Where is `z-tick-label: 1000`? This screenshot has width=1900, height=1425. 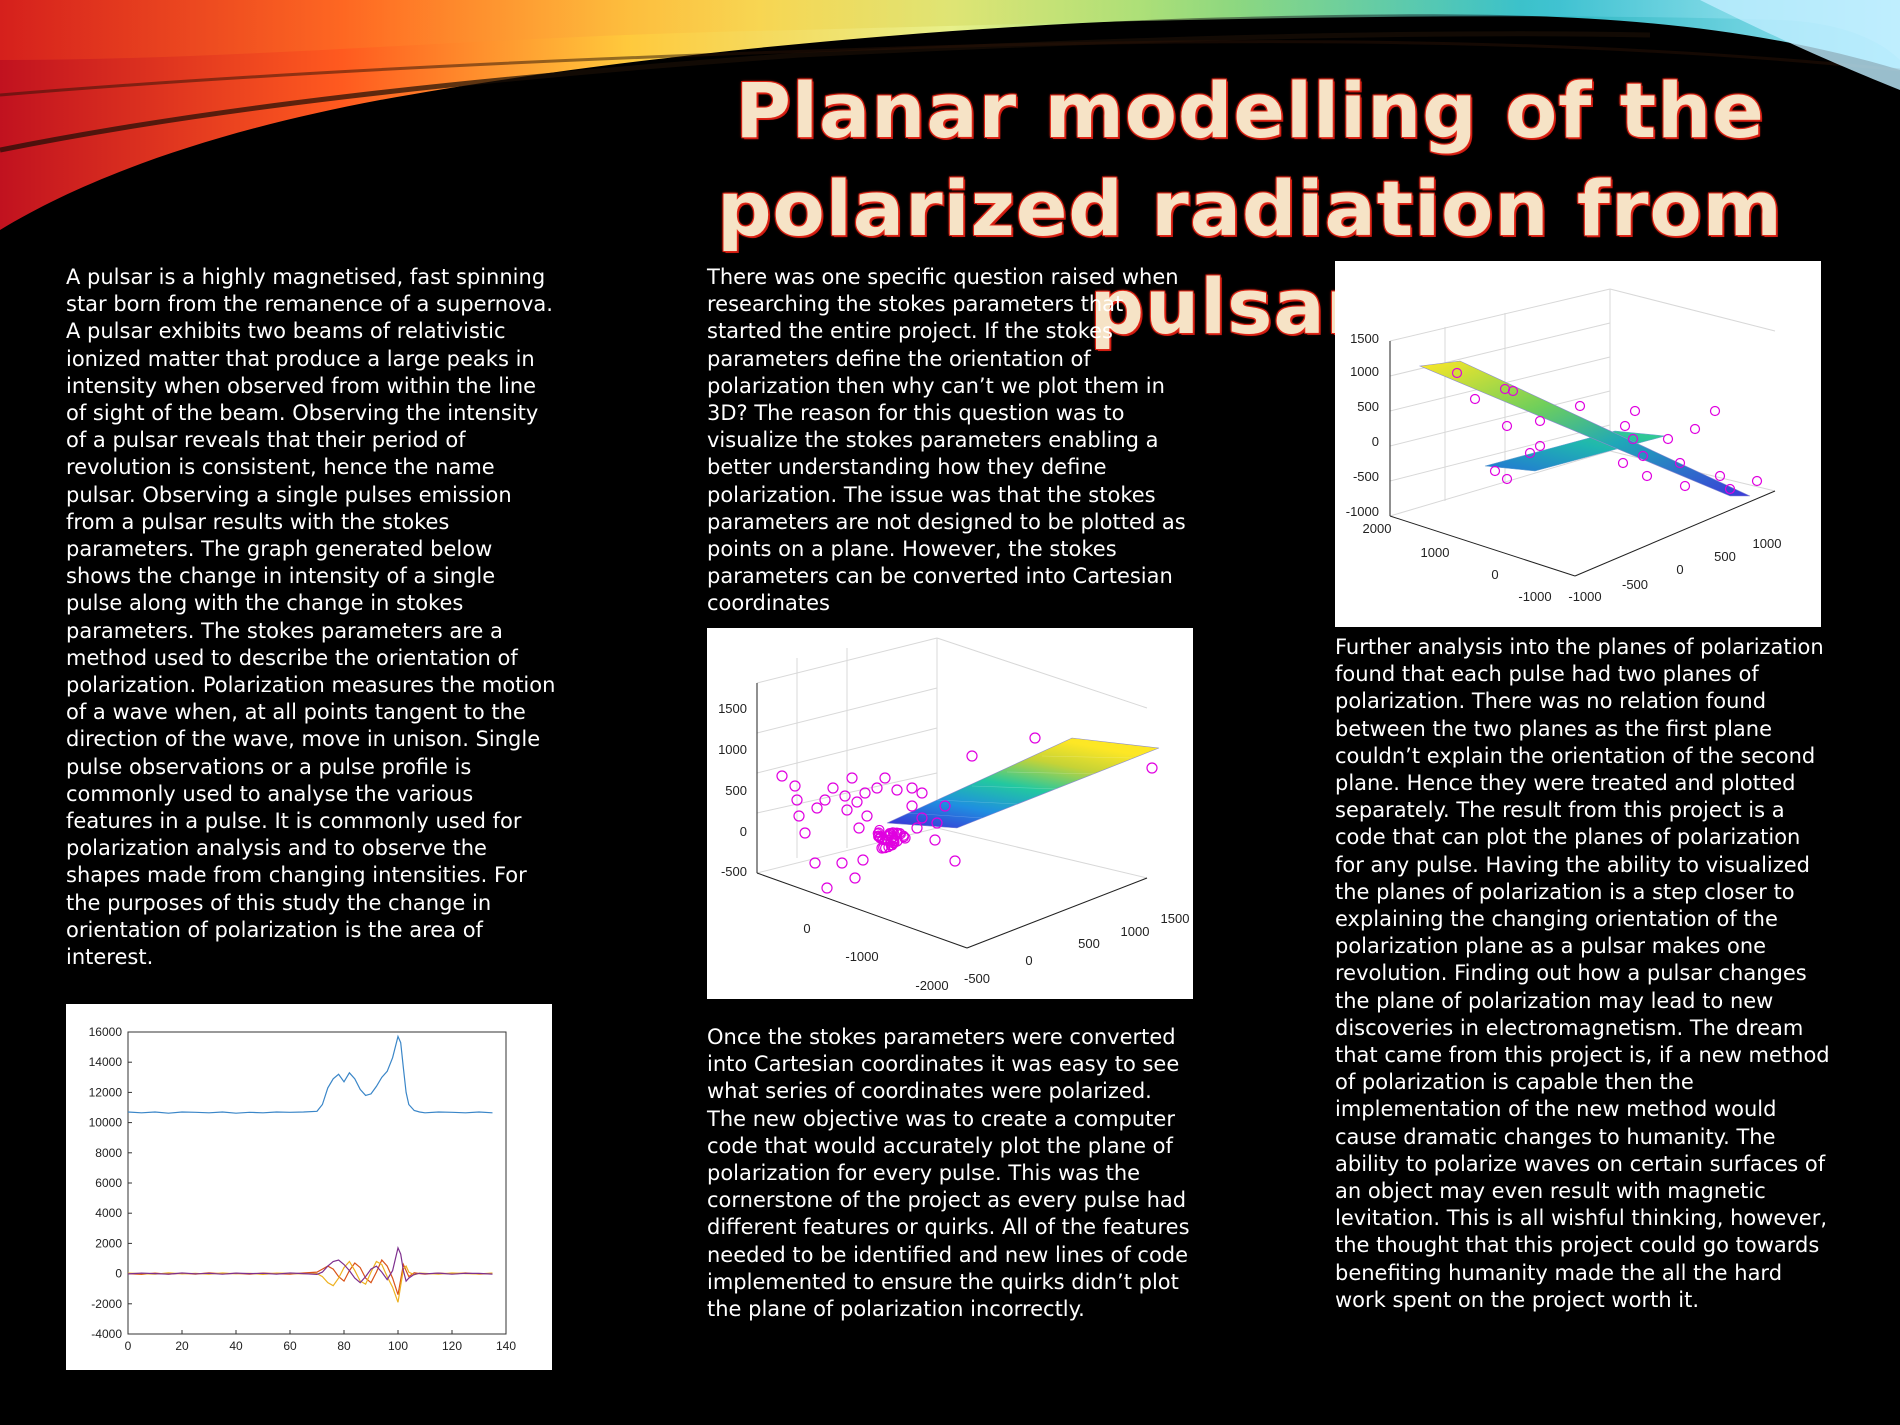
z-tick-label: 1000 is located at coordinates (1364, 371).